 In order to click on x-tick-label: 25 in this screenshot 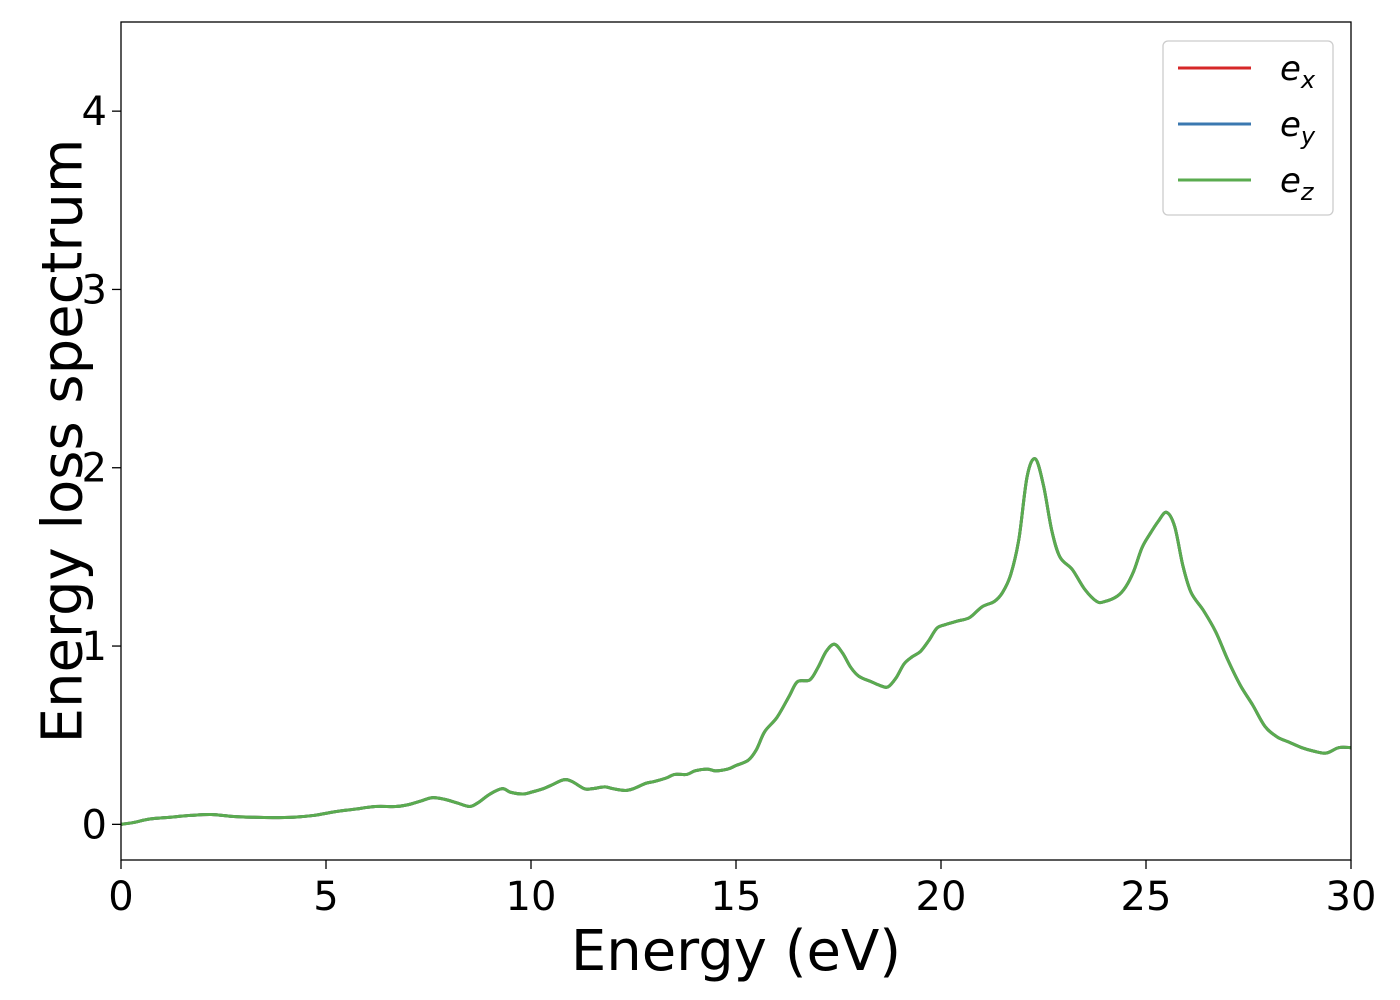, I will do `click(1146, 897)`.